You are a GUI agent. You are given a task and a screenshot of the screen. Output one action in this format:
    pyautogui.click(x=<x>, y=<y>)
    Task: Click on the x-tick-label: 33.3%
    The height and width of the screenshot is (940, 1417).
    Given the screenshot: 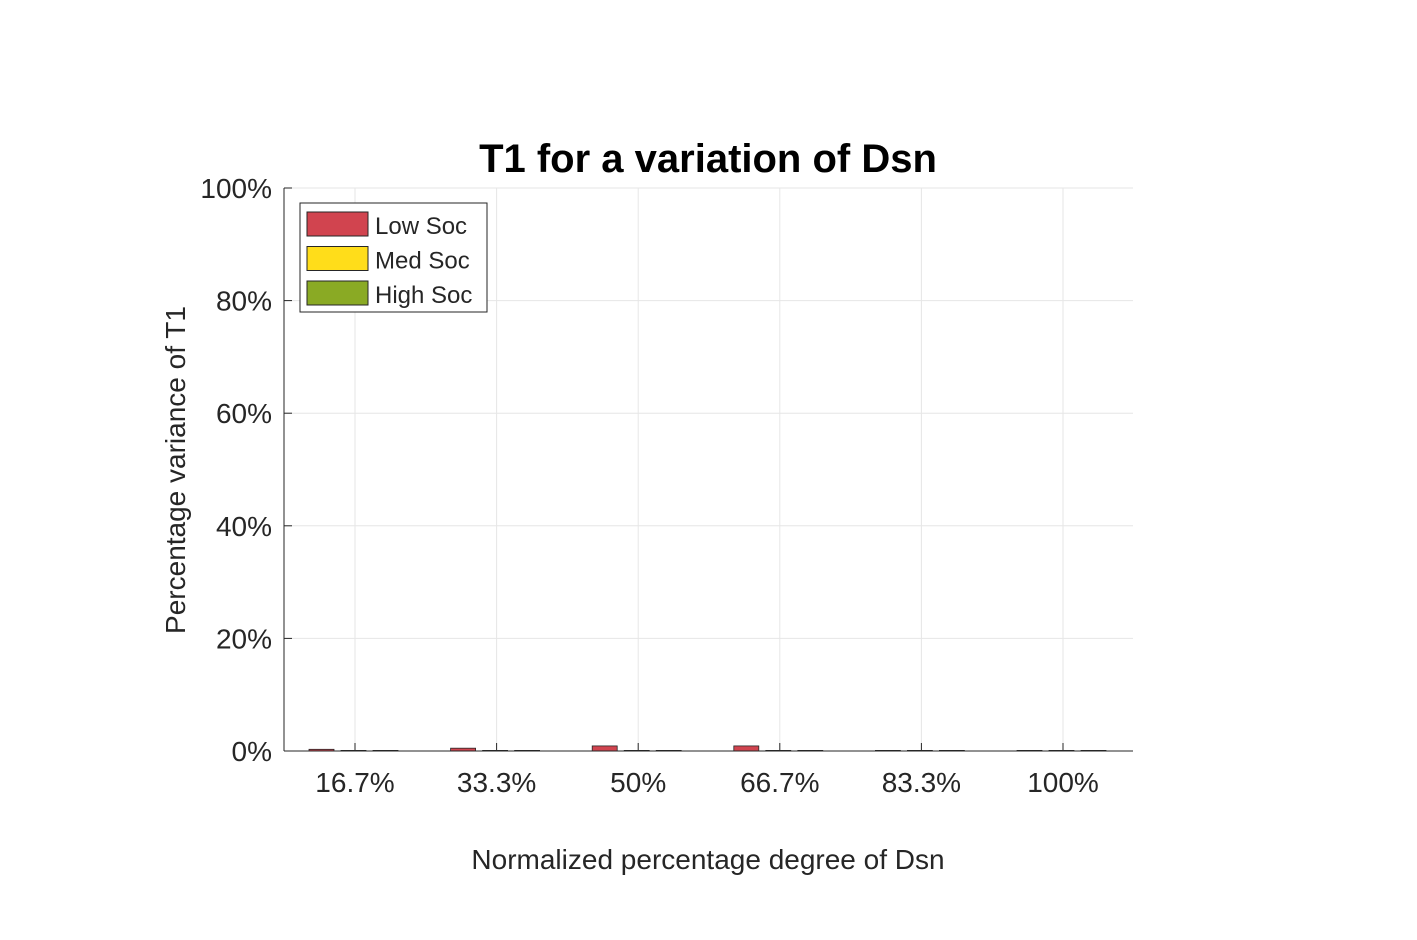 What is the action you would take?
    pyautogui.click(x=496, y=782)
    